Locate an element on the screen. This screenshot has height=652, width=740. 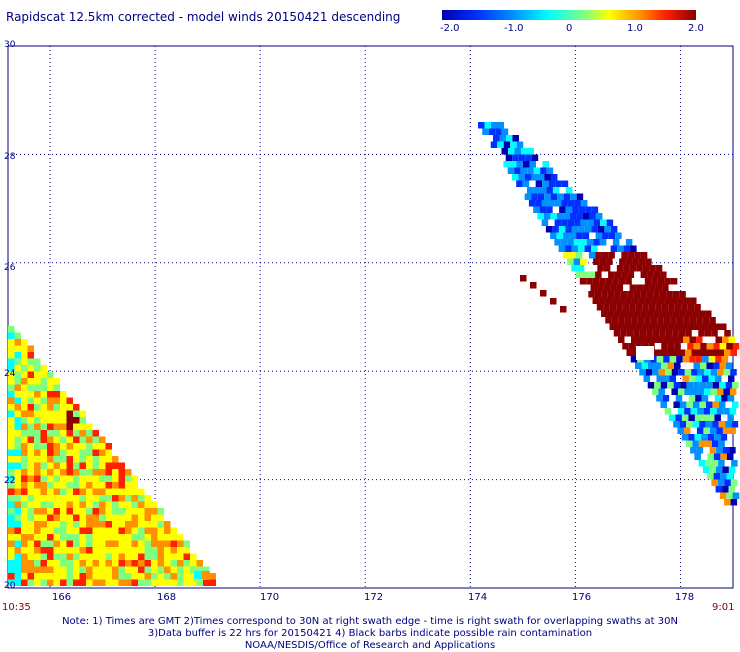
lat-label: 28 is located at coordinates (10, 157).